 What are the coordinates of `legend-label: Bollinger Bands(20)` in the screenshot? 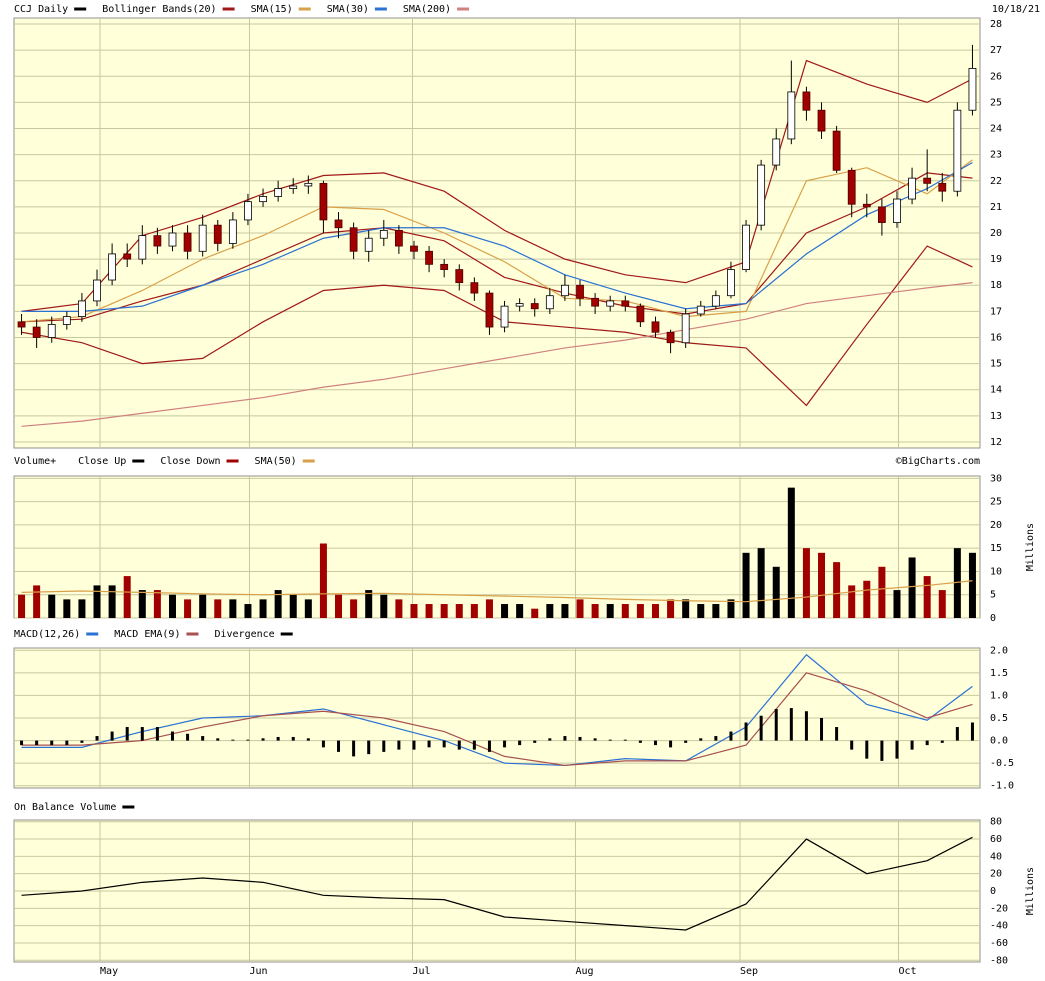 It's located at (159, 9).